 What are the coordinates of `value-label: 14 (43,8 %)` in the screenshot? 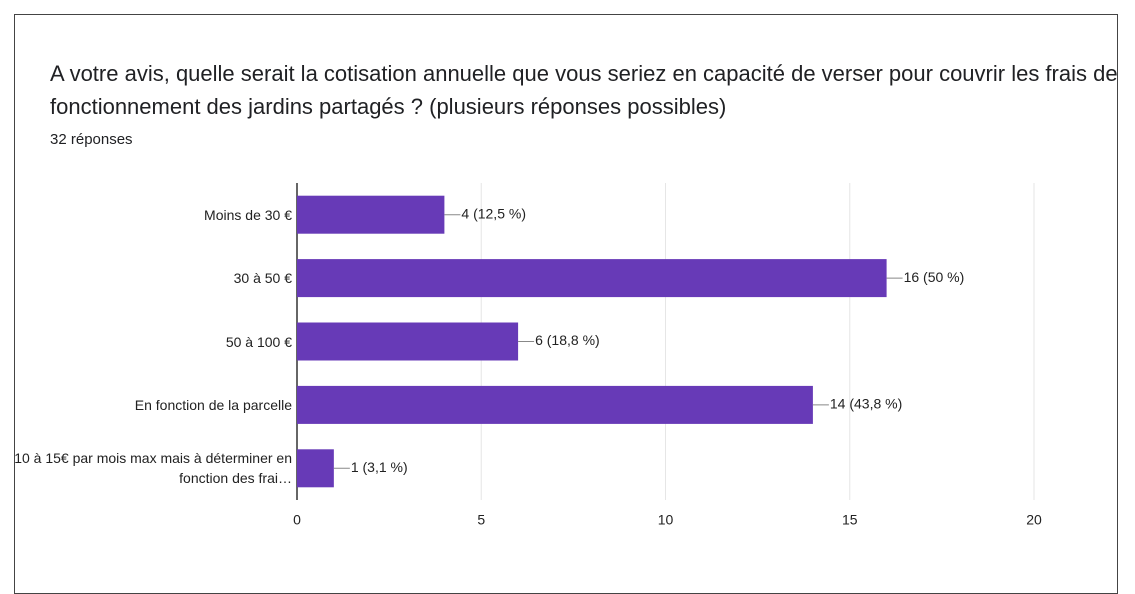 It's located at (866, 404).